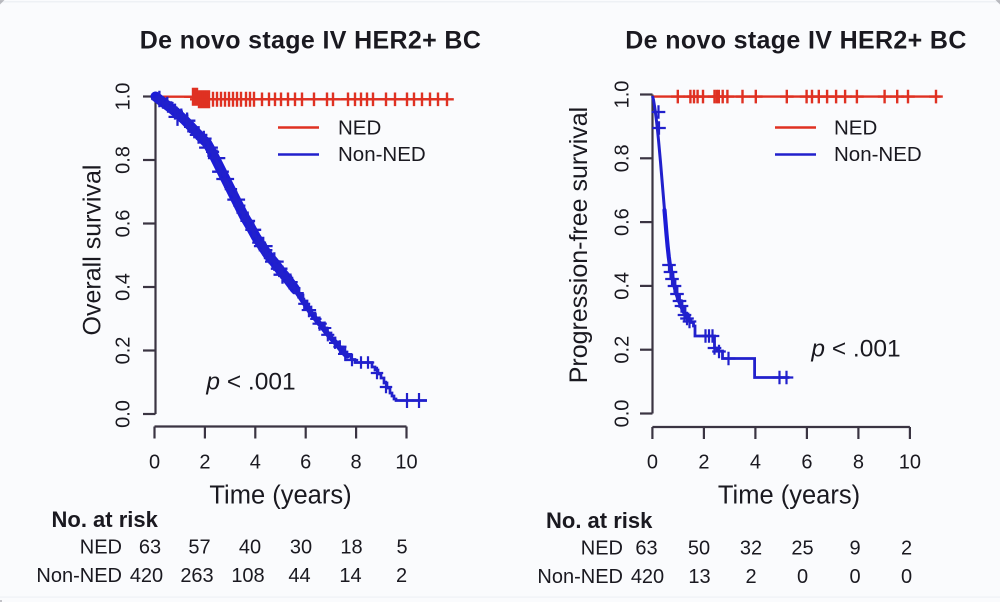 This screenshot has width=1000, height=602. What do you see at coordinates (401, 548) in the screenshot?
I see `svg-text: 5` at bounding box center [401, 548].